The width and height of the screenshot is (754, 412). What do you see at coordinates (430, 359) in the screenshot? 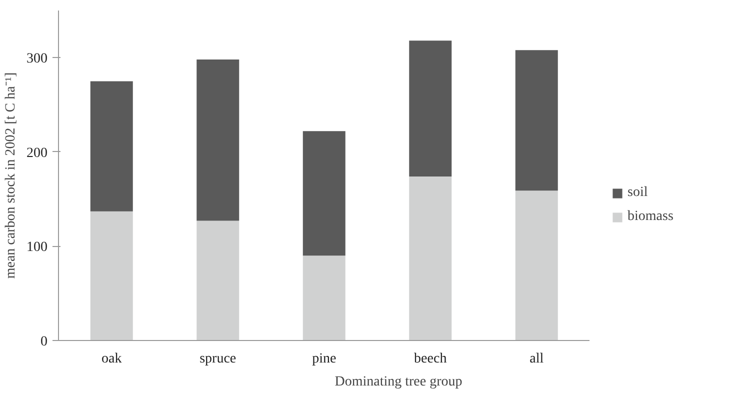
I see `x-tick-label: beech` at bounding box center [430, 359].